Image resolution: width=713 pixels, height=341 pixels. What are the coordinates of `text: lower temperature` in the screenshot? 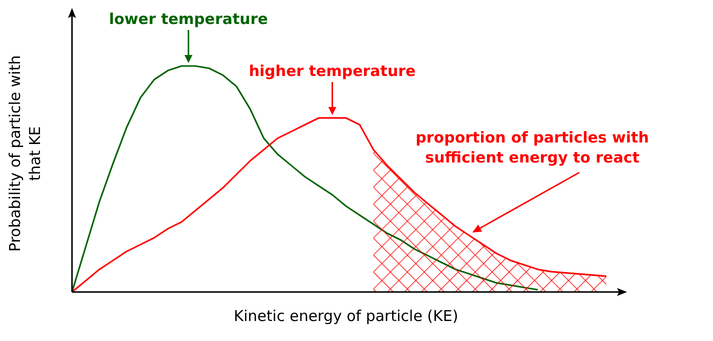 It's located at (188, 19).